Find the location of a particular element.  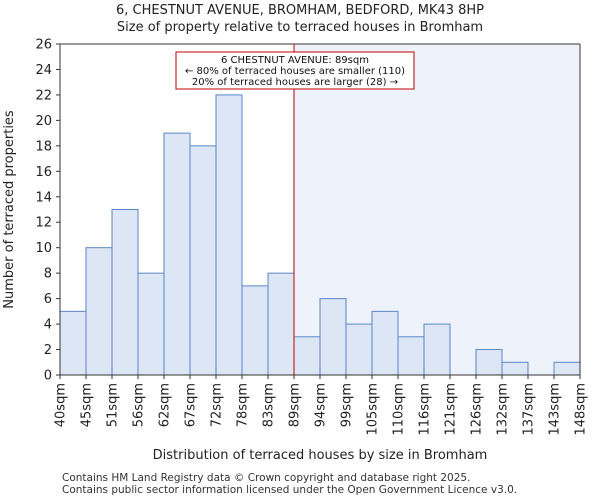

x-tick-label: 137sqm is located at coordinates (529, 409).